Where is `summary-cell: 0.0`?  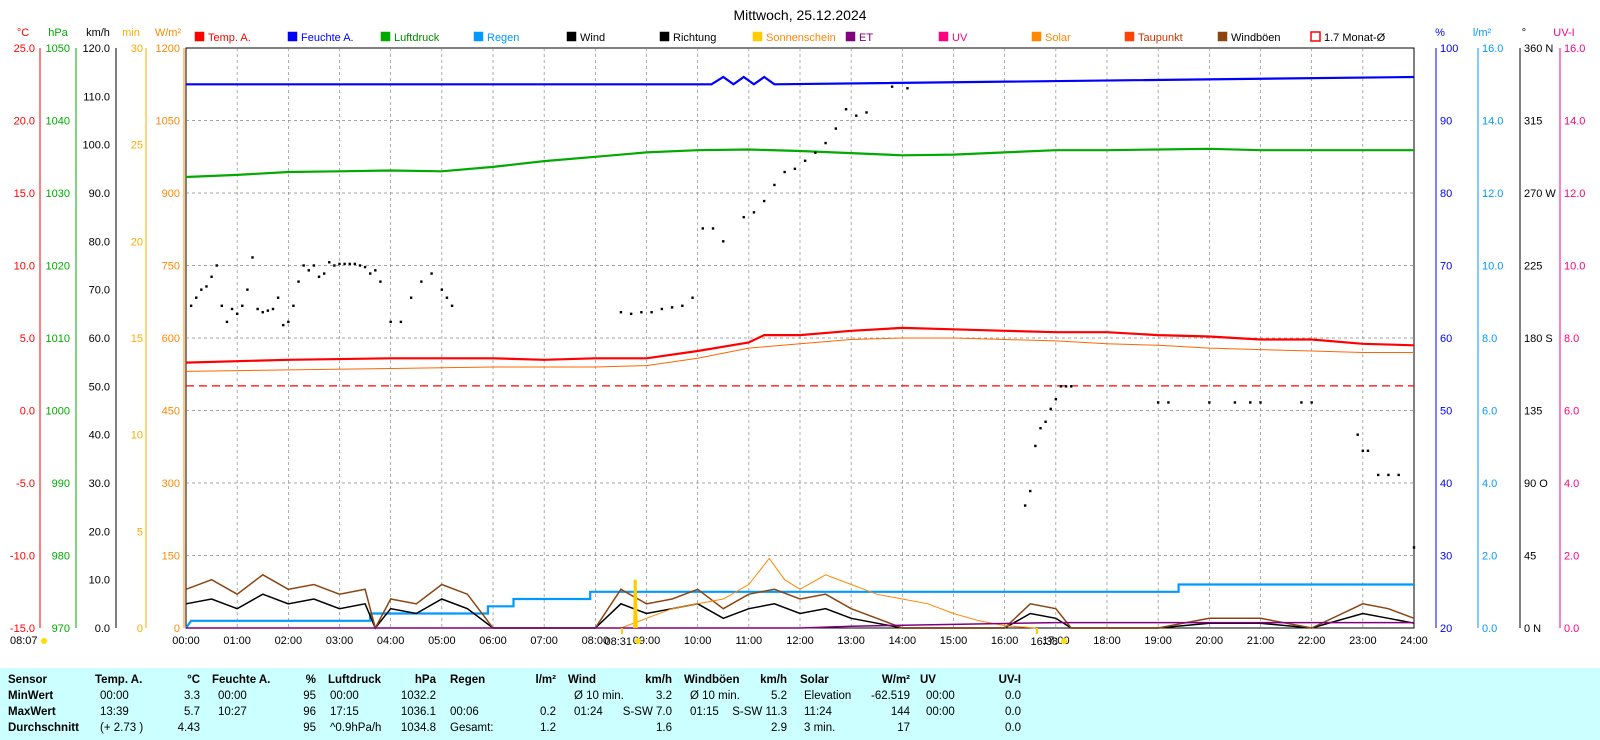
summary-cell: 0.0 is located at coordinates (1013, 712).